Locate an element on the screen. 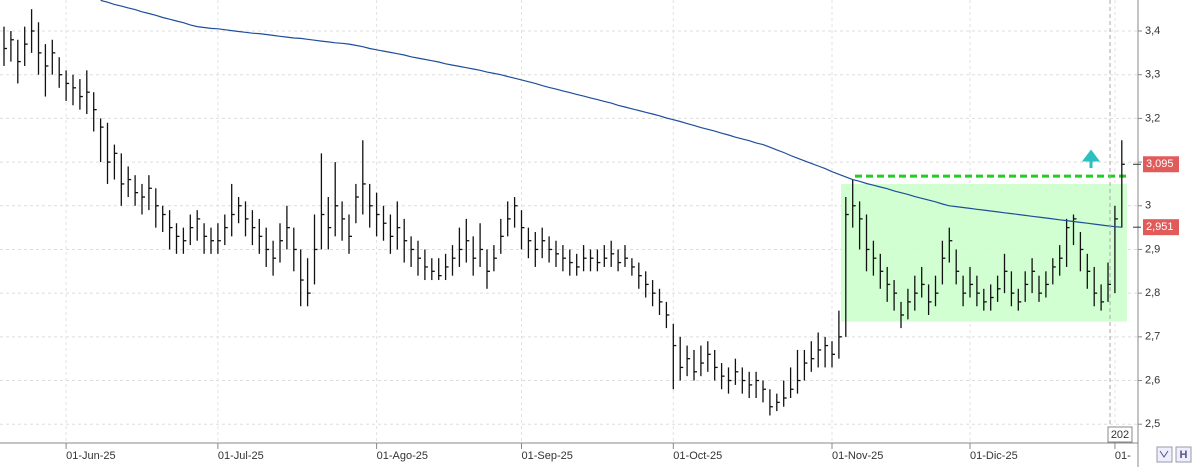  x-tick-label: 01-Dic-25 is located at coordinates (994, 456).